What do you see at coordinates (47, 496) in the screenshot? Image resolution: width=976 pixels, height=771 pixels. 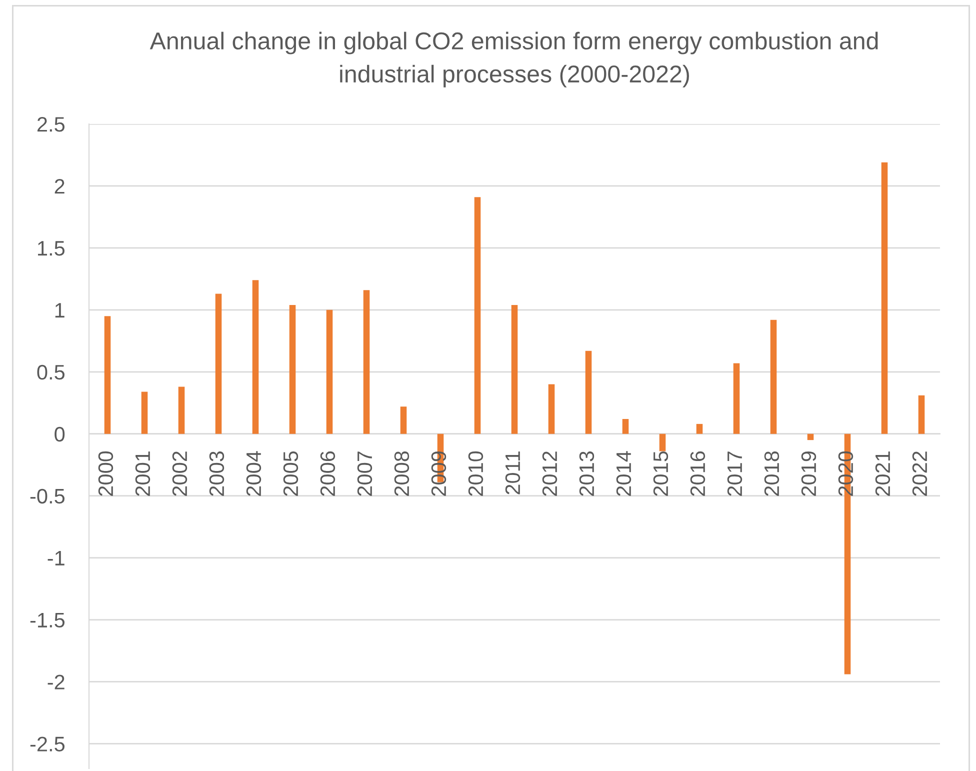 I see `y-tick-label: -0.5` at bounding box center [47, 496].